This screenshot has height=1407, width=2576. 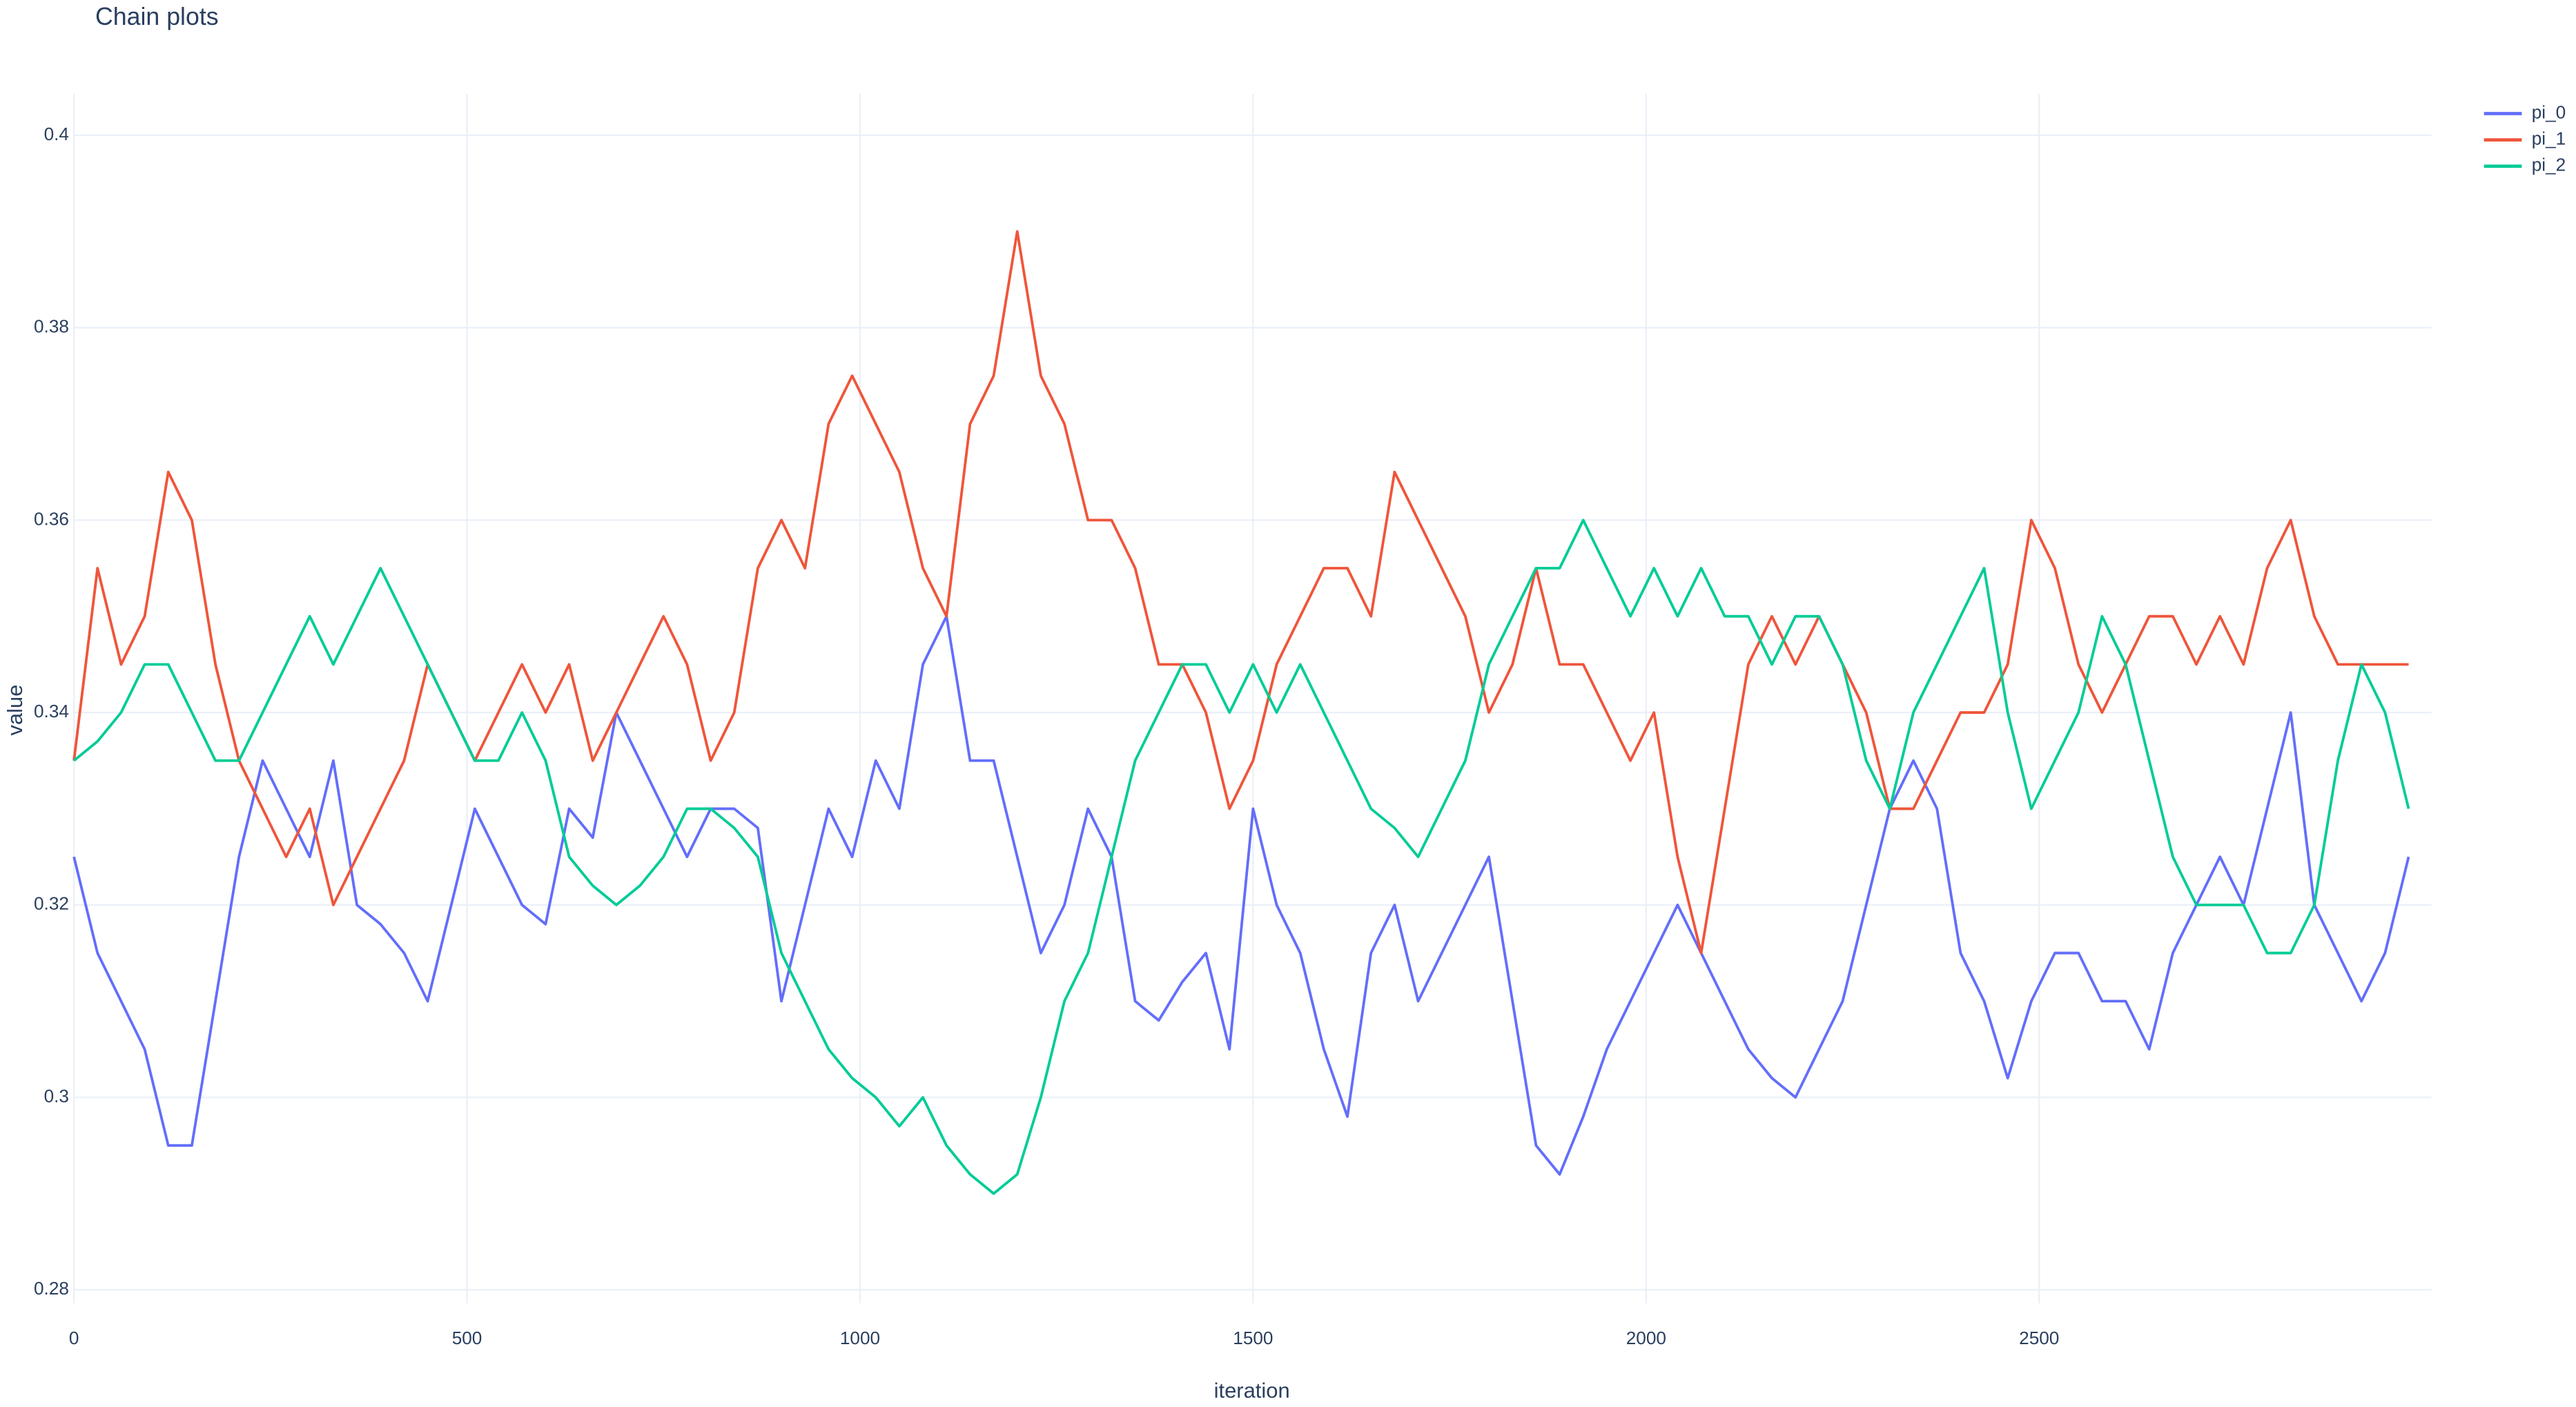 What do you see at coordinates (51, 904) in the screenshot?
I see `y-tick-label: 0.32` at bounding box center [51, 904].